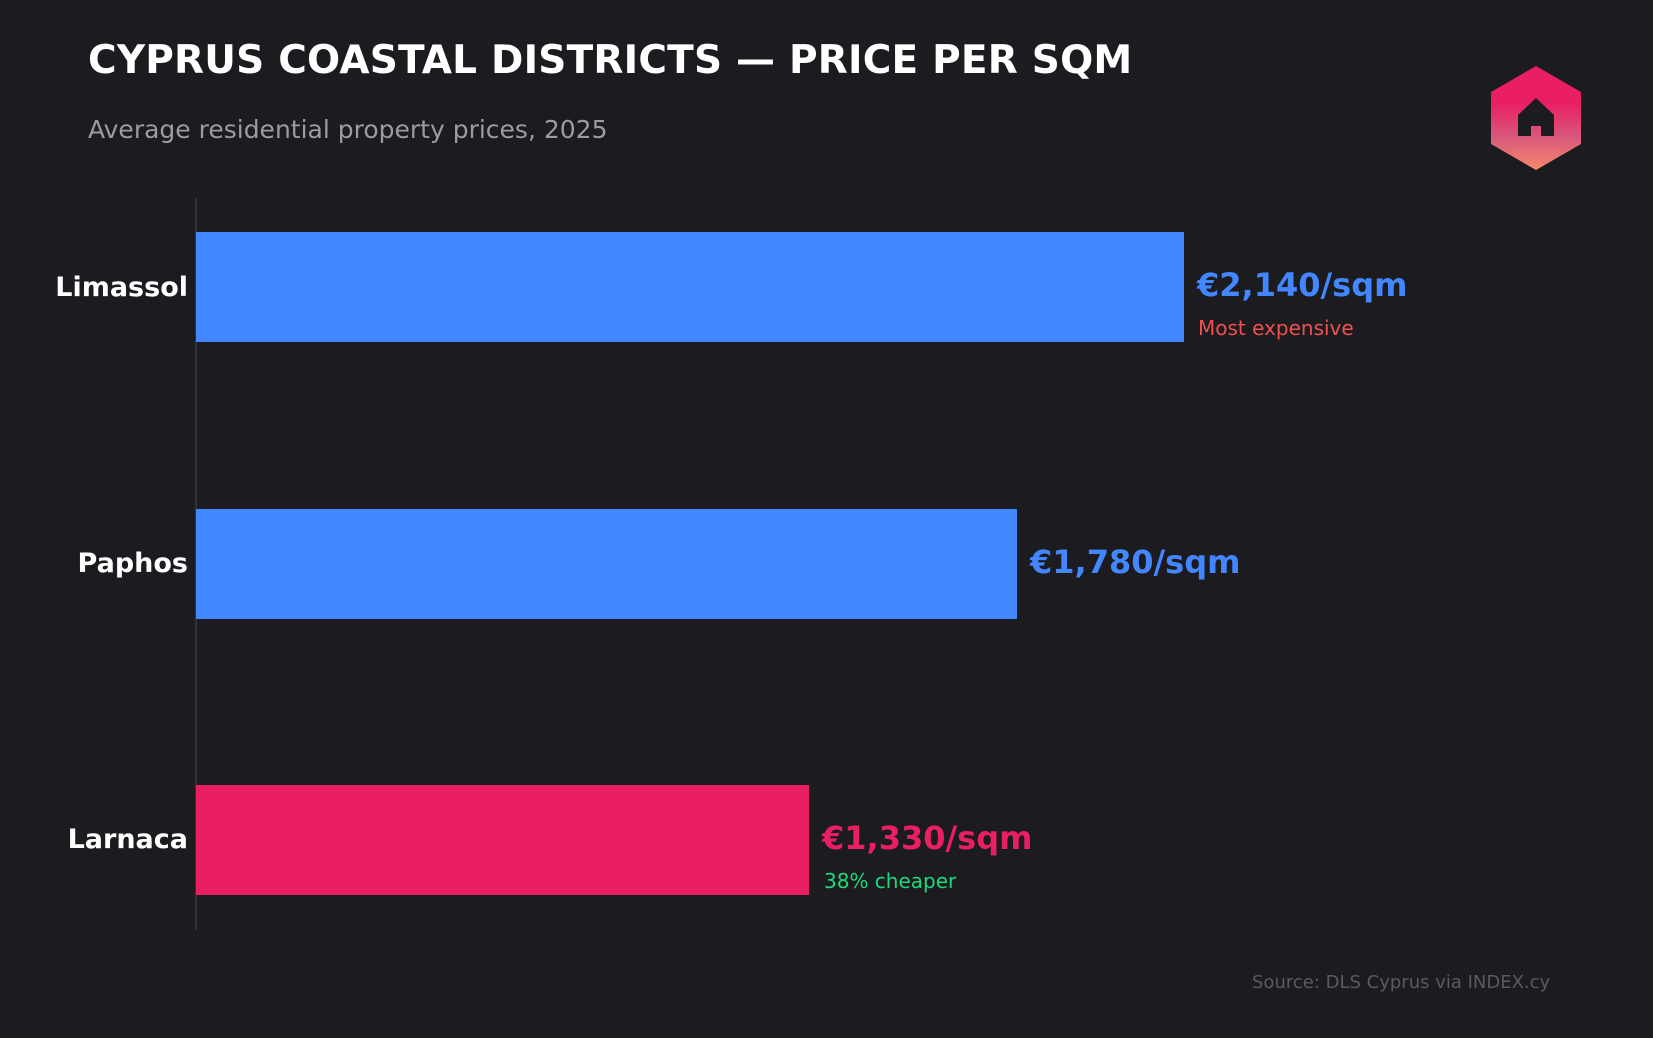 This screenshot has height=1038, width=1653. What do you see at coordinates (690, 287) in the screenshot?
I see `bar-limassol` at bounding box center [690, 287].